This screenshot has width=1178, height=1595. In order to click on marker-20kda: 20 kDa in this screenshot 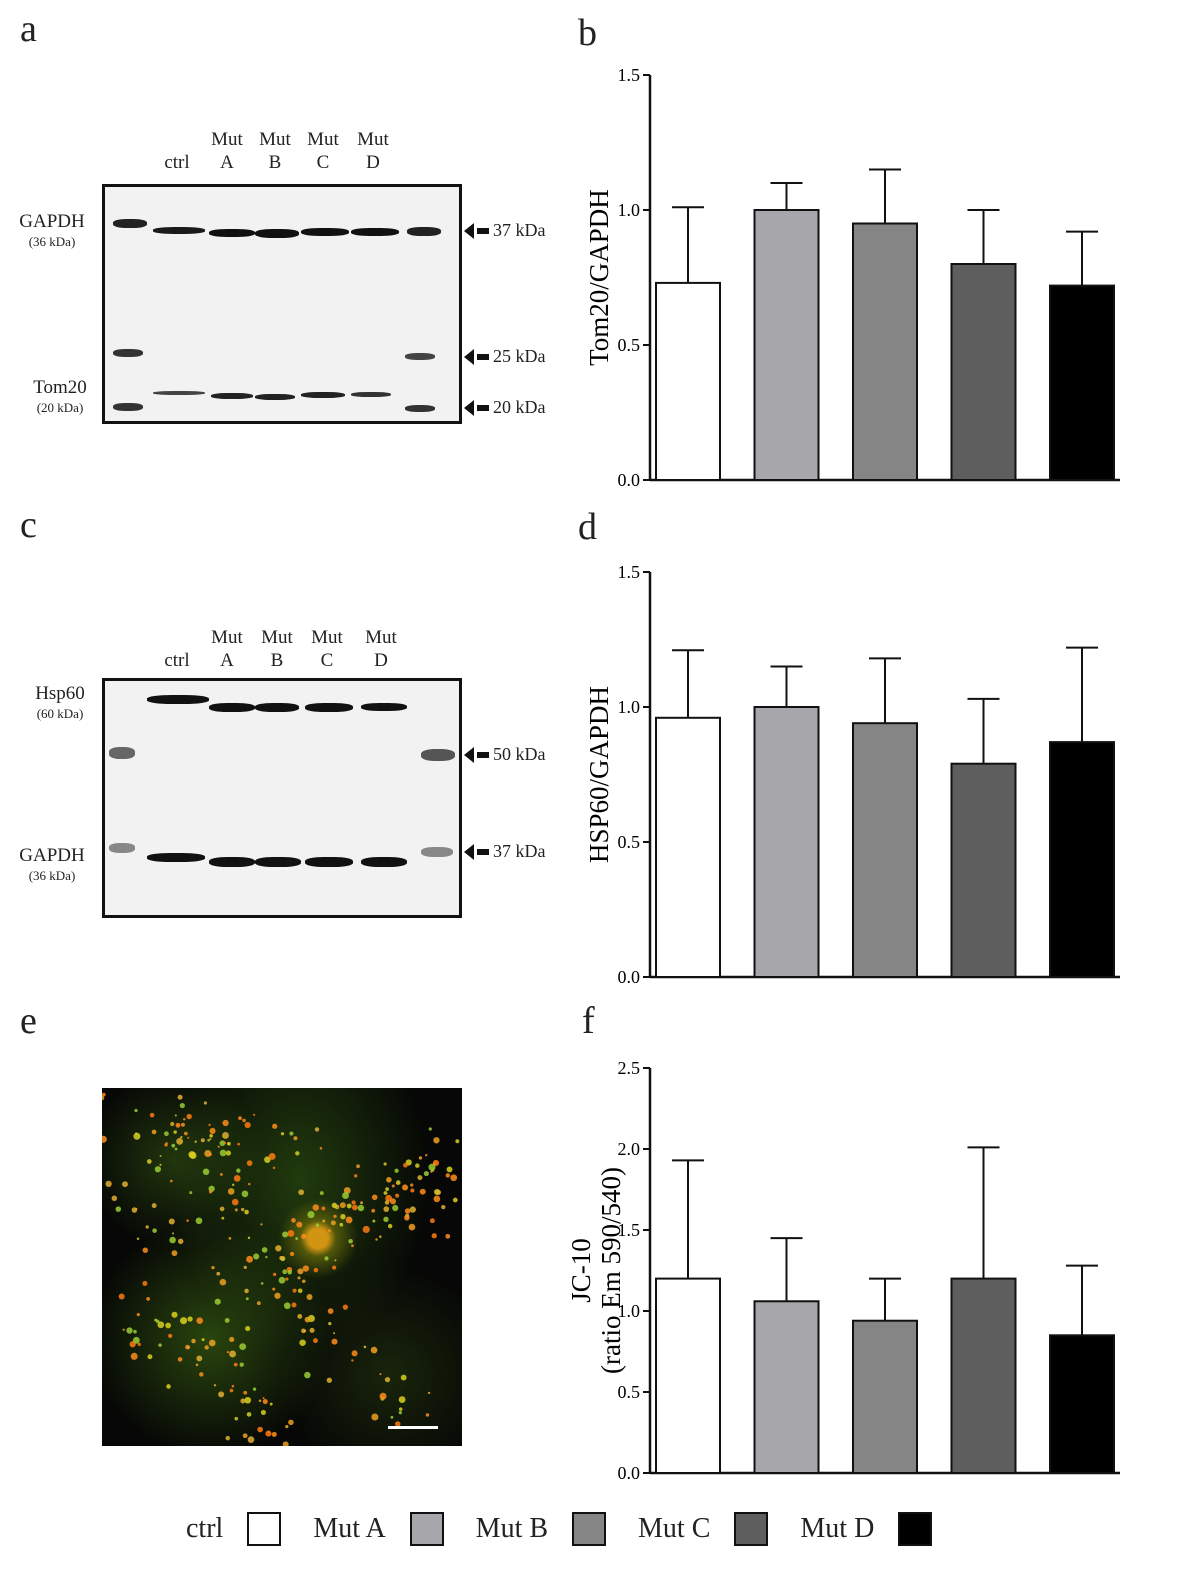, I will do `click(505, 407)`.